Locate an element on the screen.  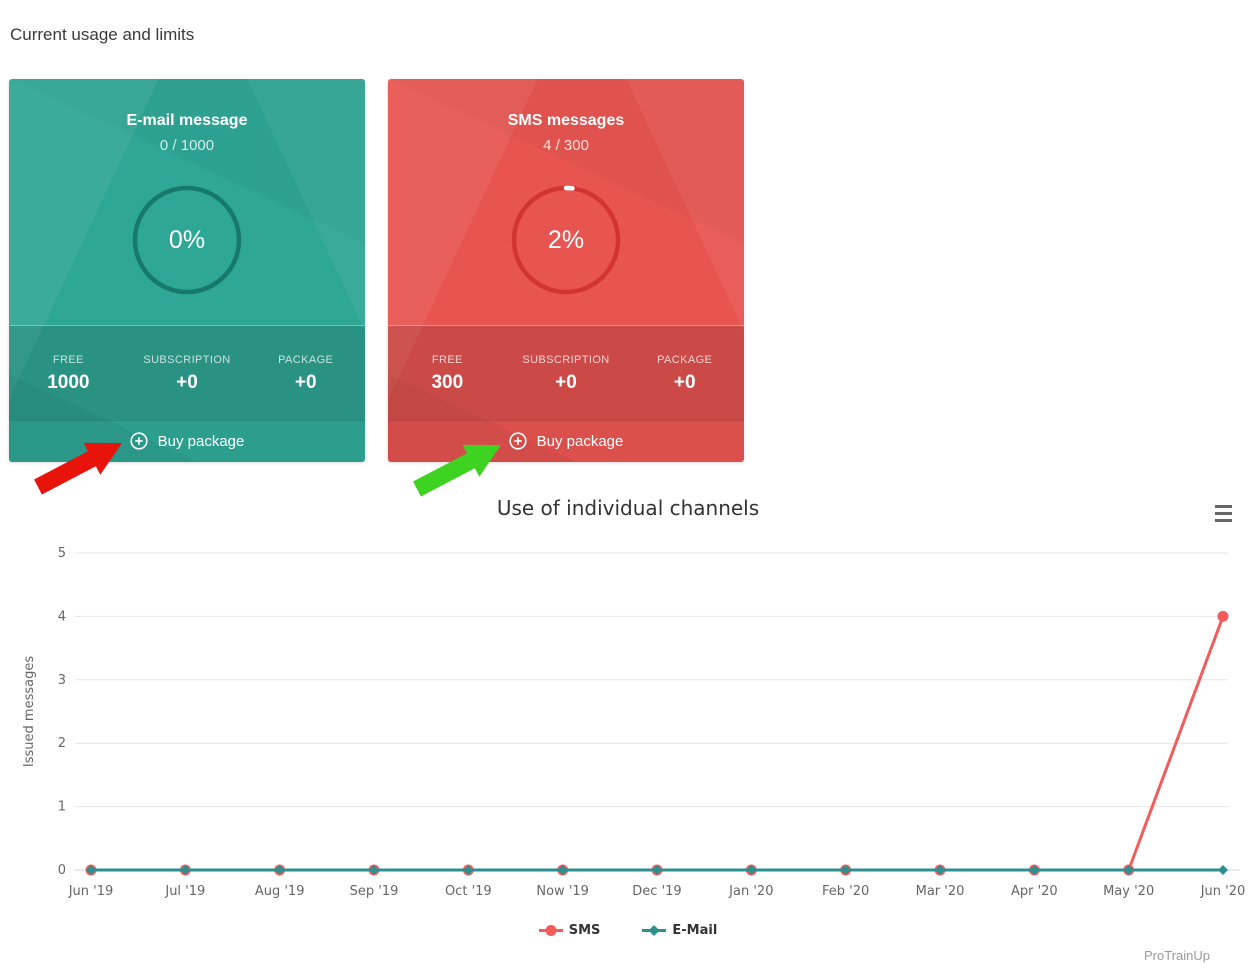
chart-title: Use of individual channels is located at coordinates (628, 508).